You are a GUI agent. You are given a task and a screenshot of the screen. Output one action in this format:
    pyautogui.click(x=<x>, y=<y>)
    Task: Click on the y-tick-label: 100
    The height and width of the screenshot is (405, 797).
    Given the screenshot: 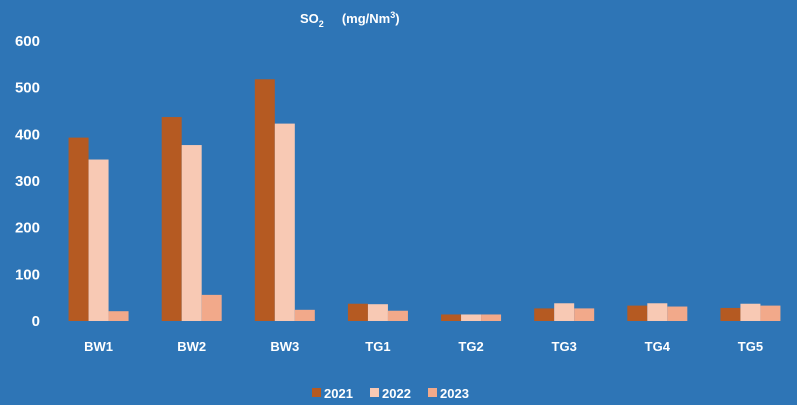 What is the action you would take?
    pyautogui.click(x=27, y=274)
    